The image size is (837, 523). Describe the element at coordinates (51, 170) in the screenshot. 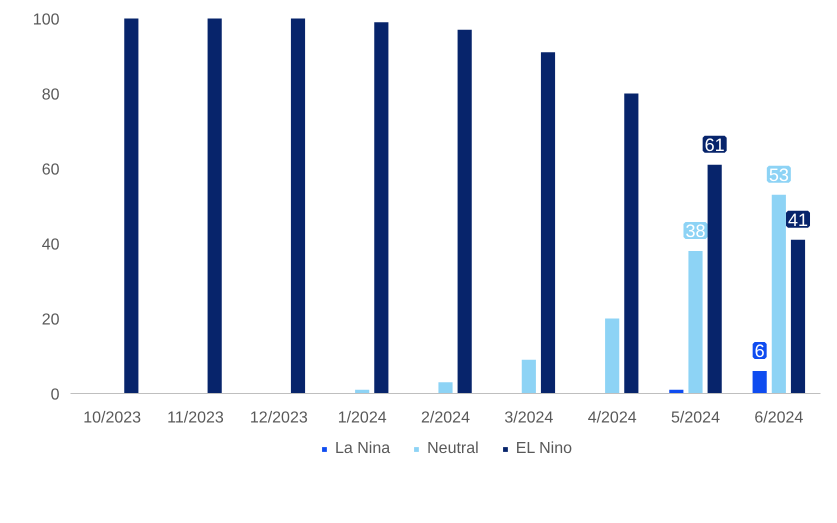

I see `y-tick-label: 60` at that location.